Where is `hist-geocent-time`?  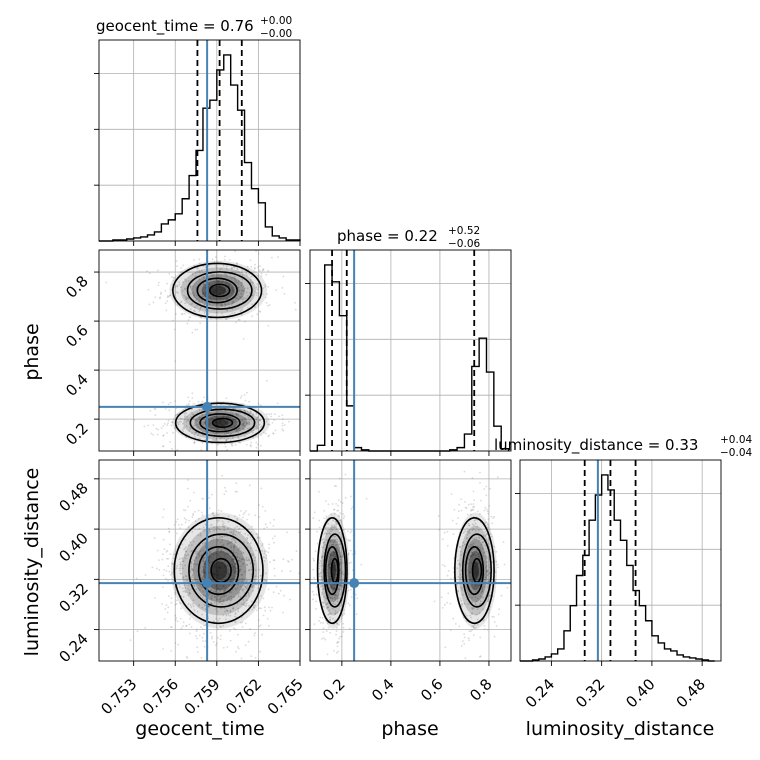
hist-geocent-time is located at coordinates (197, 142).